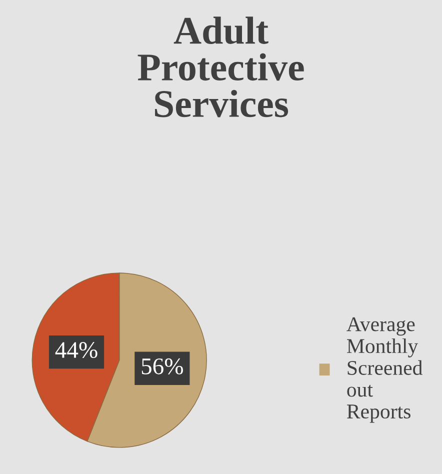 This screenshot has height=474, width=442. Describe the element at coordinates (163, 366) in the screenshot. I see `data-label: 56%` at that location.